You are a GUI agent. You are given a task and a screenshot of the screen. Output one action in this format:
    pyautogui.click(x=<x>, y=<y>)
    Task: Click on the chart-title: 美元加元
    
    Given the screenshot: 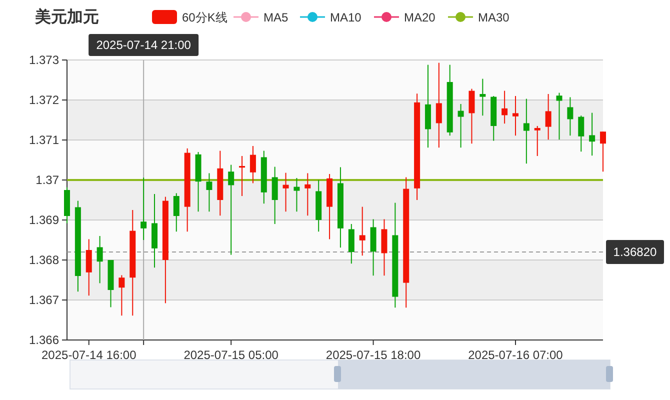 What is the action you would take?
    pyautogui.click(x=66, y=16)
    